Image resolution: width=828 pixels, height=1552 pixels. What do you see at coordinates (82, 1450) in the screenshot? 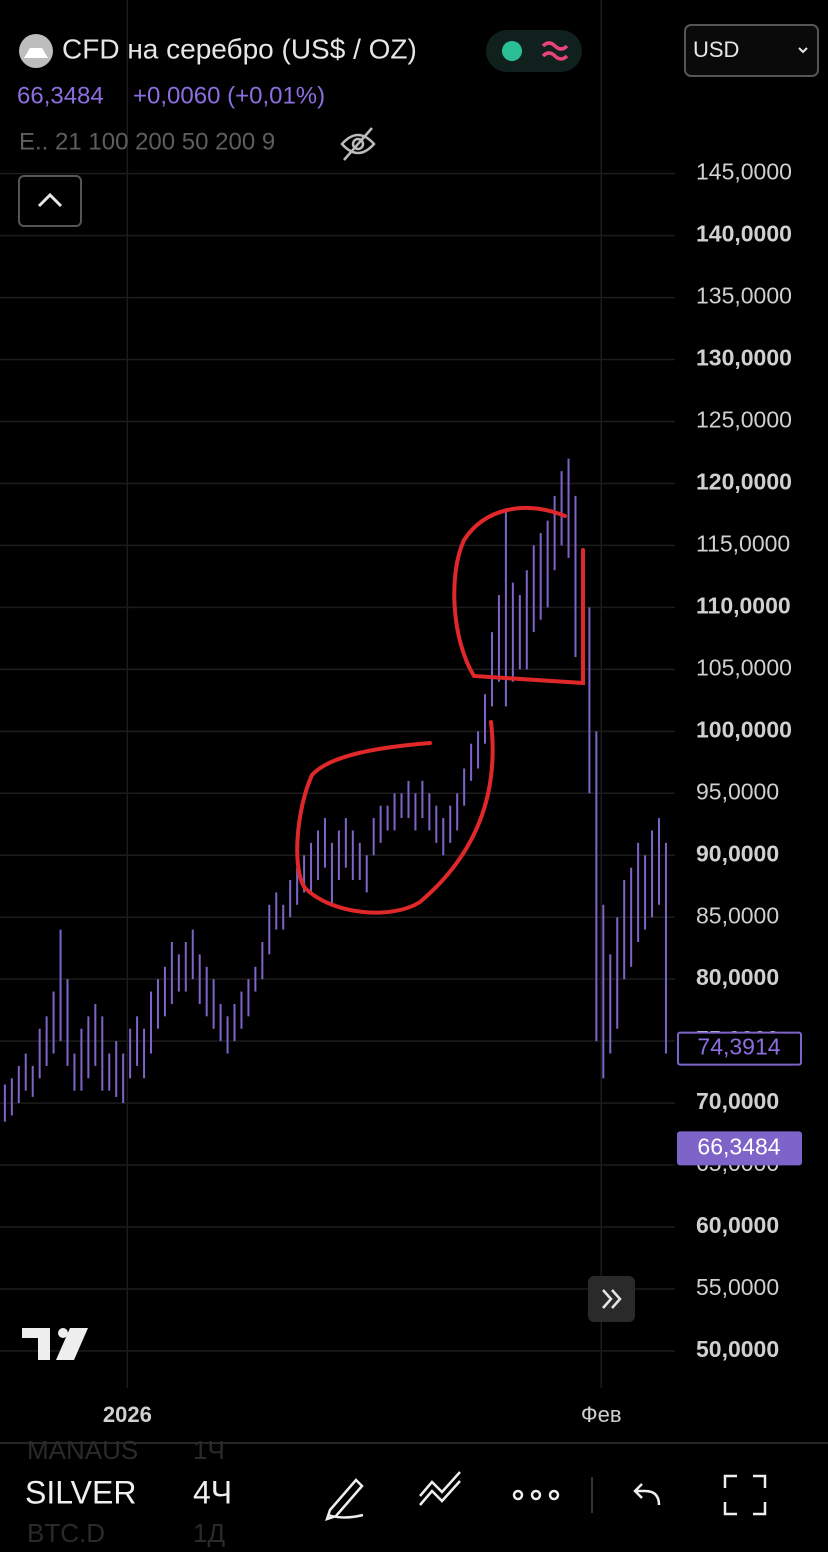
I see `ghost-symbol: MANAUS` at bounding box center [82, 1450].